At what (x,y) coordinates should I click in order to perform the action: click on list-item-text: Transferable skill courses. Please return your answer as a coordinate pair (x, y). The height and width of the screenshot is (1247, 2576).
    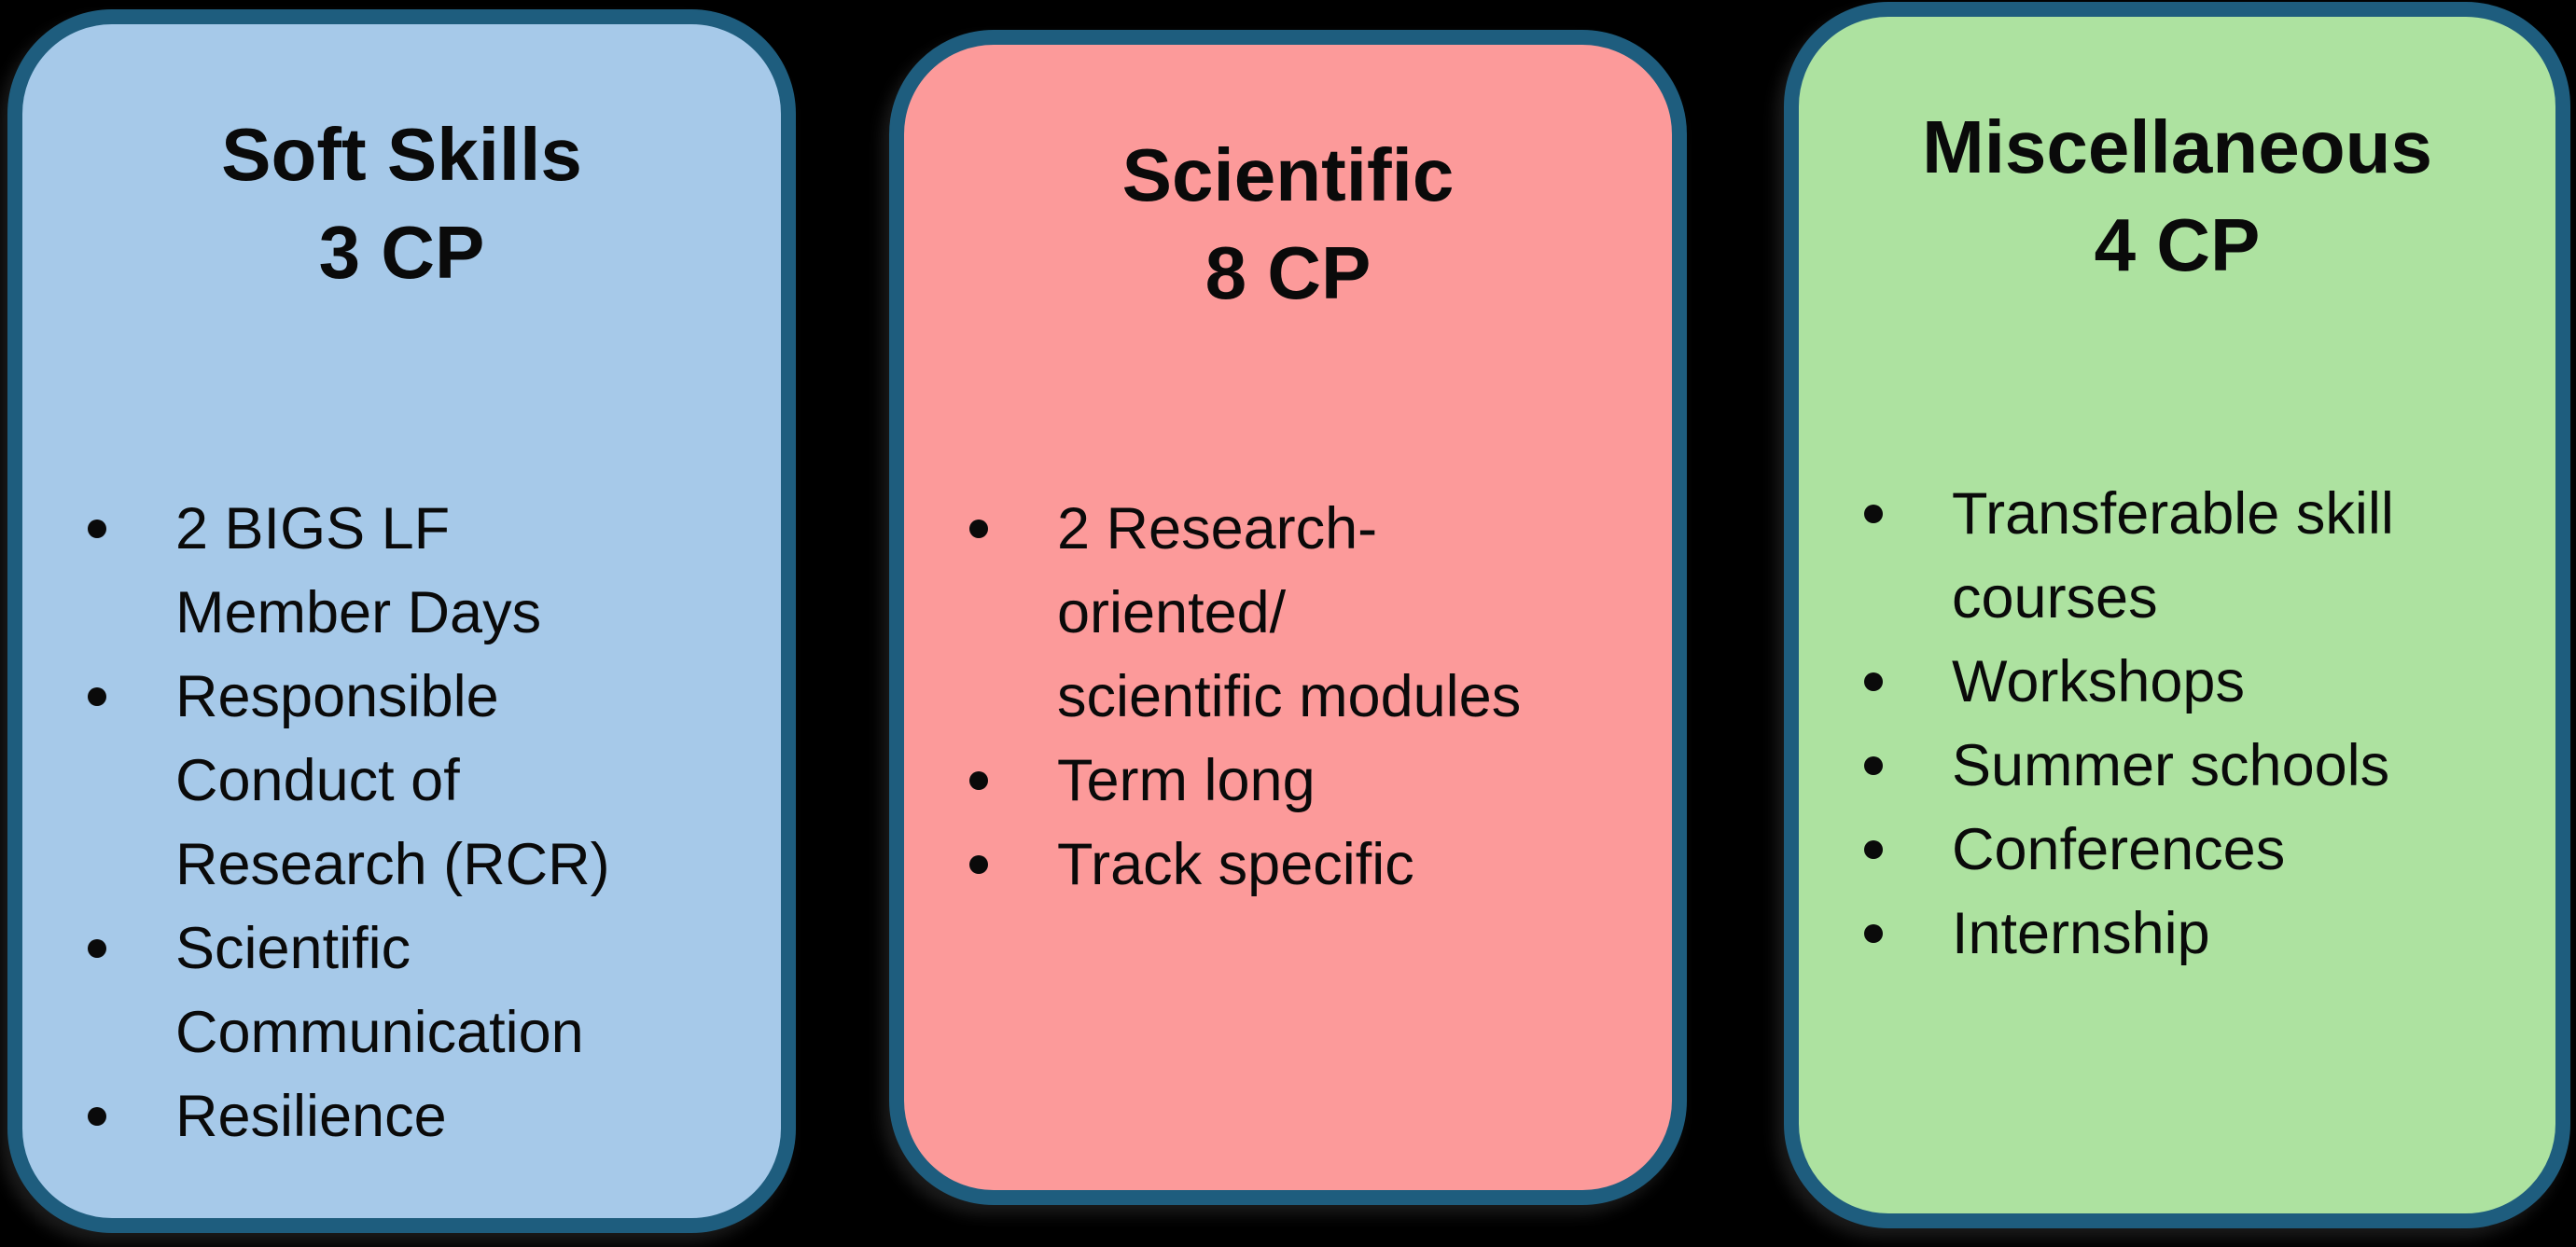
    Looking at the image, I should click on (2173, 555).